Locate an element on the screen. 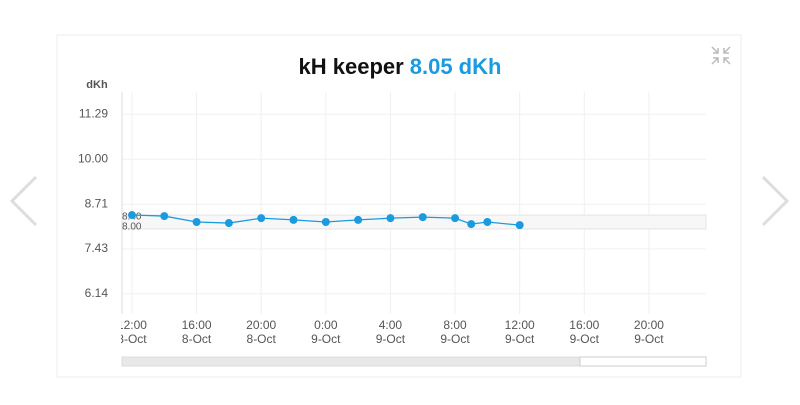  y-tick-label: 10.00 is located at coordinates (93, 158).